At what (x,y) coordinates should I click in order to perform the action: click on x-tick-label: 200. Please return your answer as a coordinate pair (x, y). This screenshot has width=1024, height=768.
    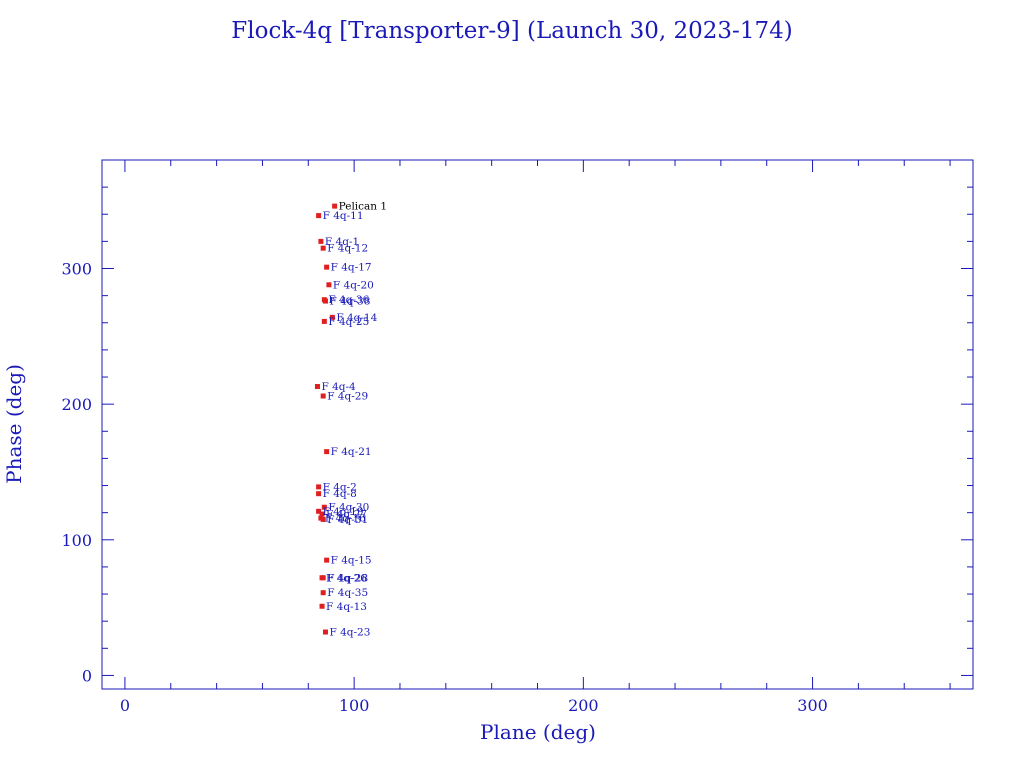
    Looking at the image, I should click on (583, 705).